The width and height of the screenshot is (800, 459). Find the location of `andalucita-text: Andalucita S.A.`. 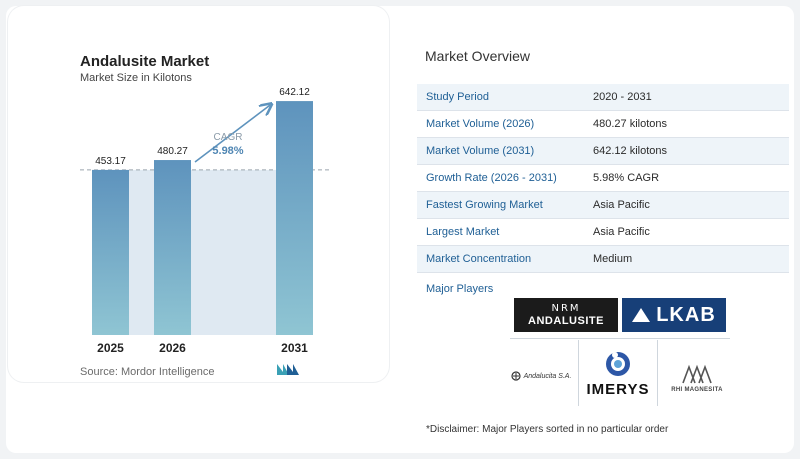

andalucita-text: Andalucita S.A. is located at coordinates (547, 376).